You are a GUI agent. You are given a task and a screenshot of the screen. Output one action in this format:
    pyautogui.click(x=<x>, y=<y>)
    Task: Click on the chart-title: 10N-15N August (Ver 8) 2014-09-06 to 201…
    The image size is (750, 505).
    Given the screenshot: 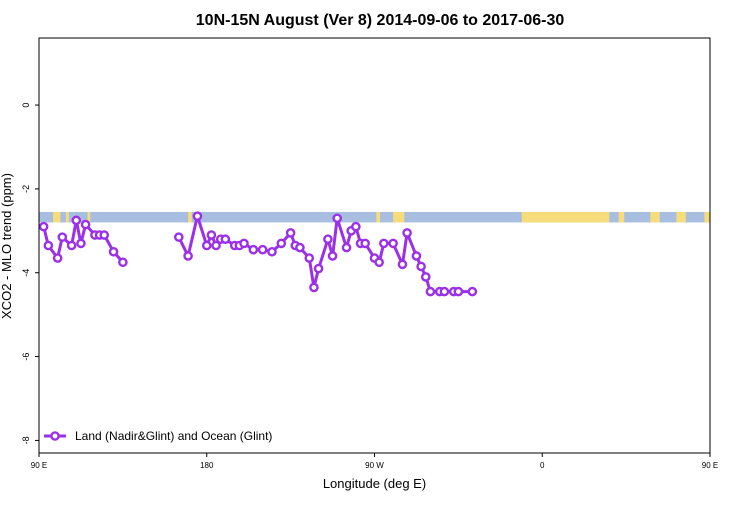 What is the action you would take?
    pyautogui.click(x=380, y=20)
    